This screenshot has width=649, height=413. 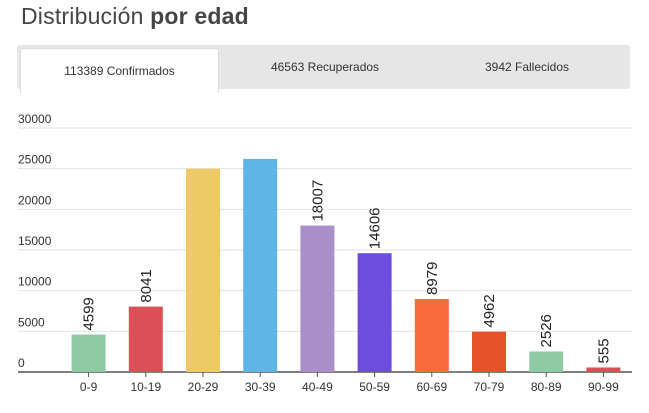 I want to click on x-tick-label: 40-49, so click(x=317, y=387).